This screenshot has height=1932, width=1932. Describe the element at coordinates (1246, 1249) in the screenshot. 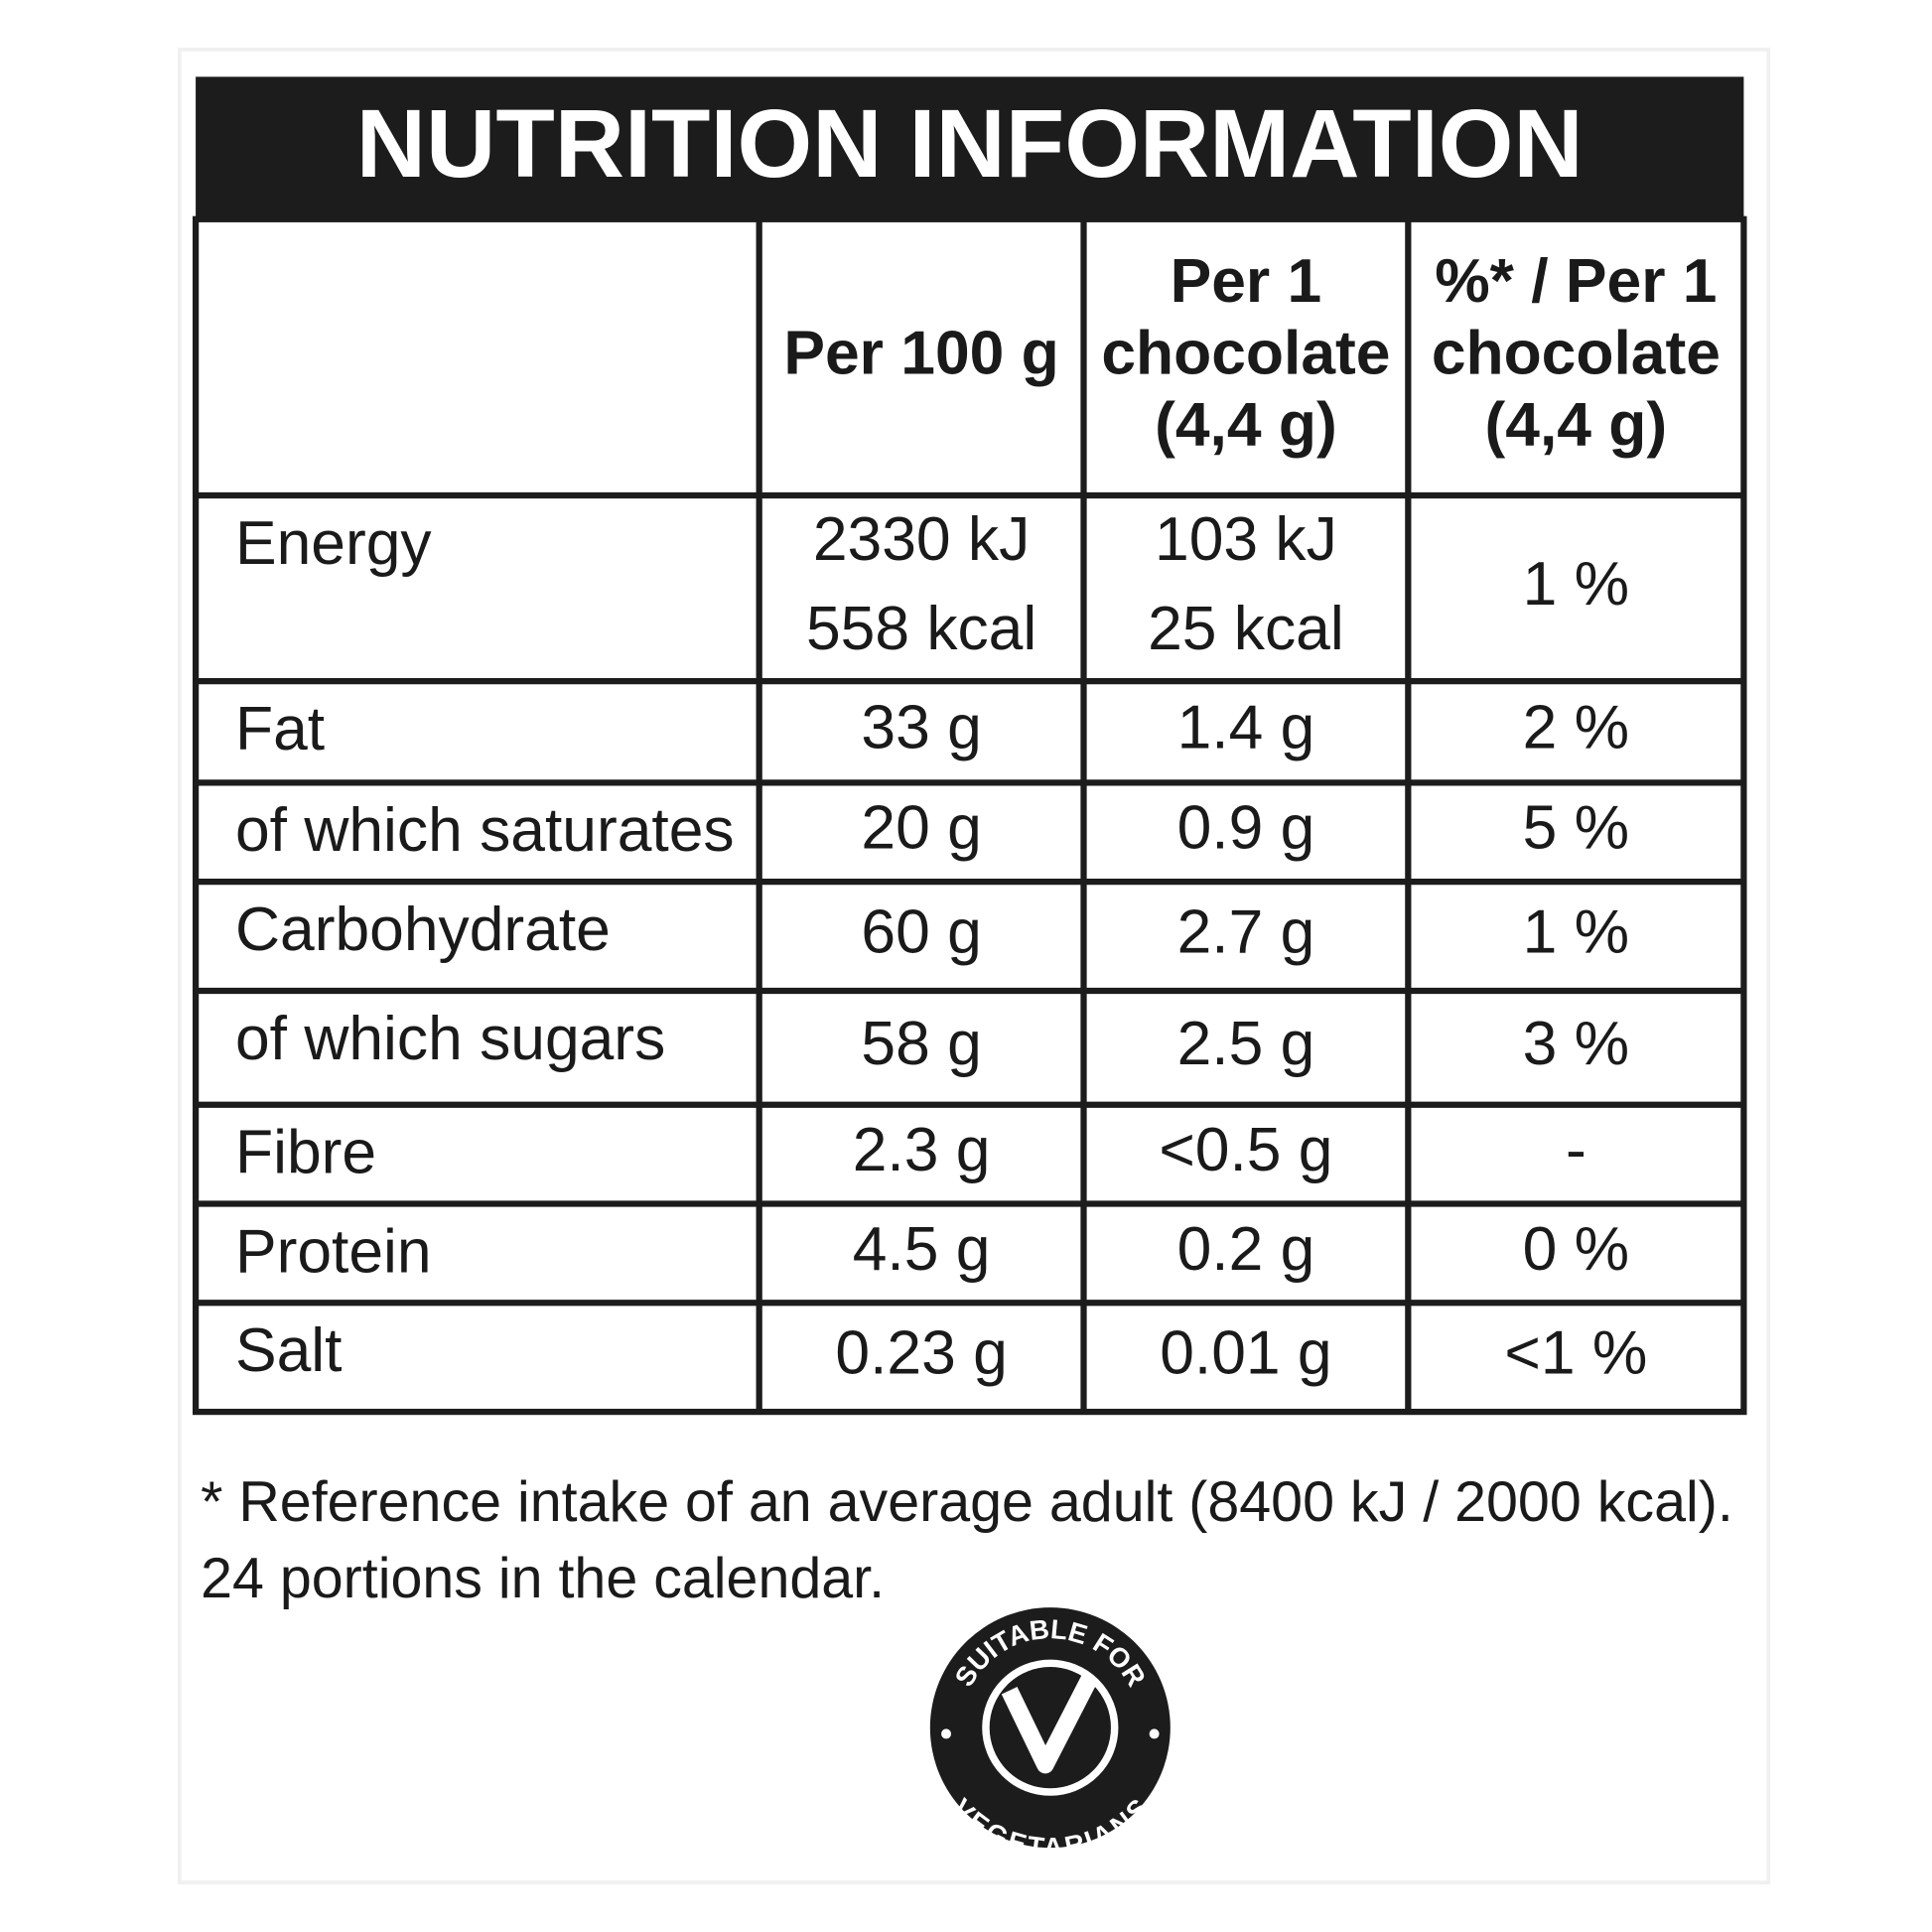

I see `value-cell: 0.2 g` at that location.